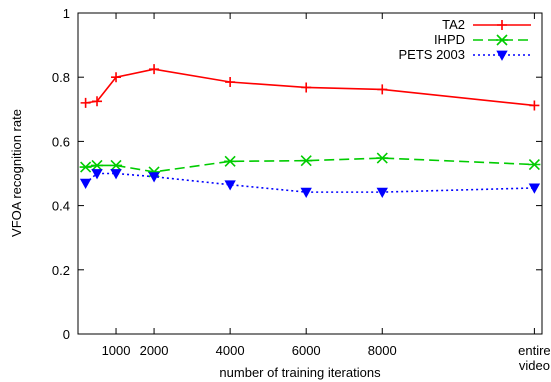 This screenshot has height=382, width=551. What do you see at coordinates (61, 206) in the screenshot?
I see `y-tick-label: 0.4` at bounding box center [61, 206].